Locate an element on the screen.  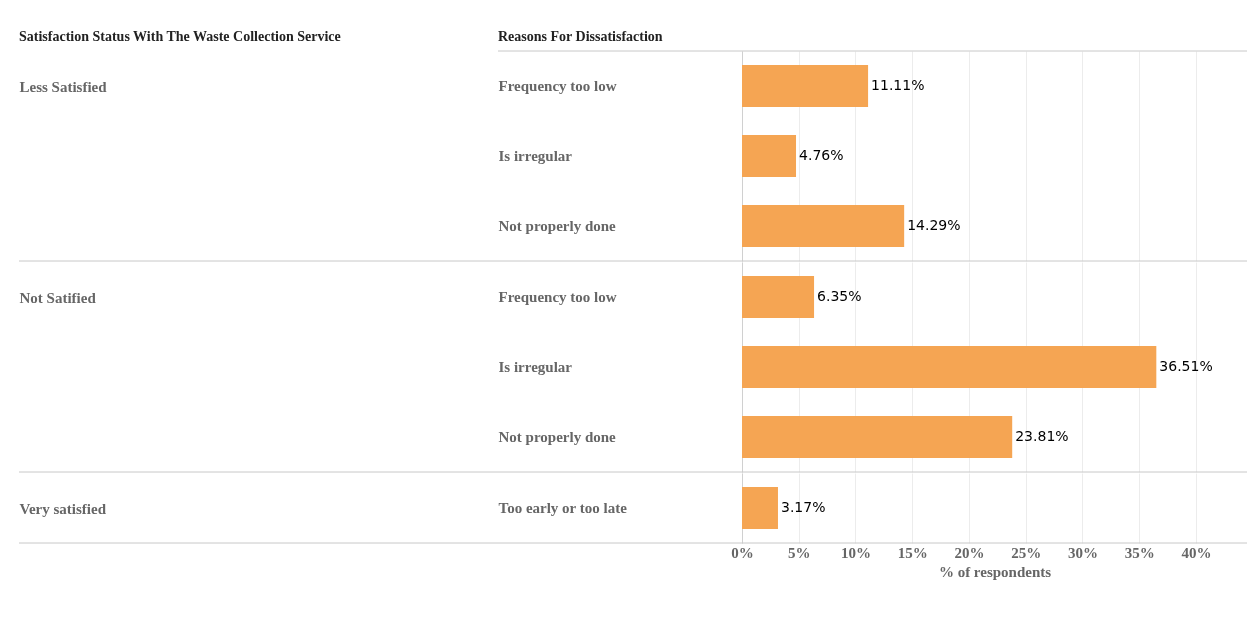
data-label: 4.76% is located at coordinates (821, 155).